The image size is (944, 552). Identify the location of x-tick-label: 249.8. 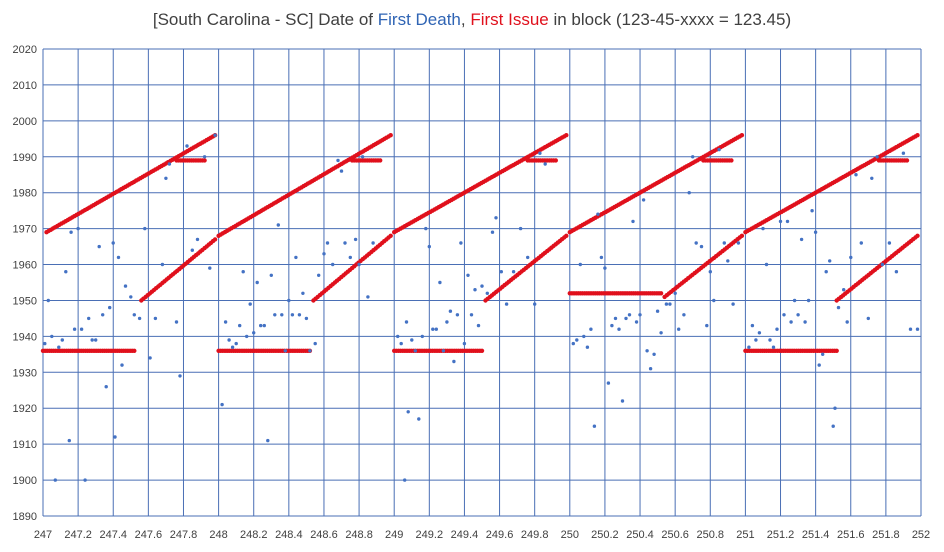
(535, 535).